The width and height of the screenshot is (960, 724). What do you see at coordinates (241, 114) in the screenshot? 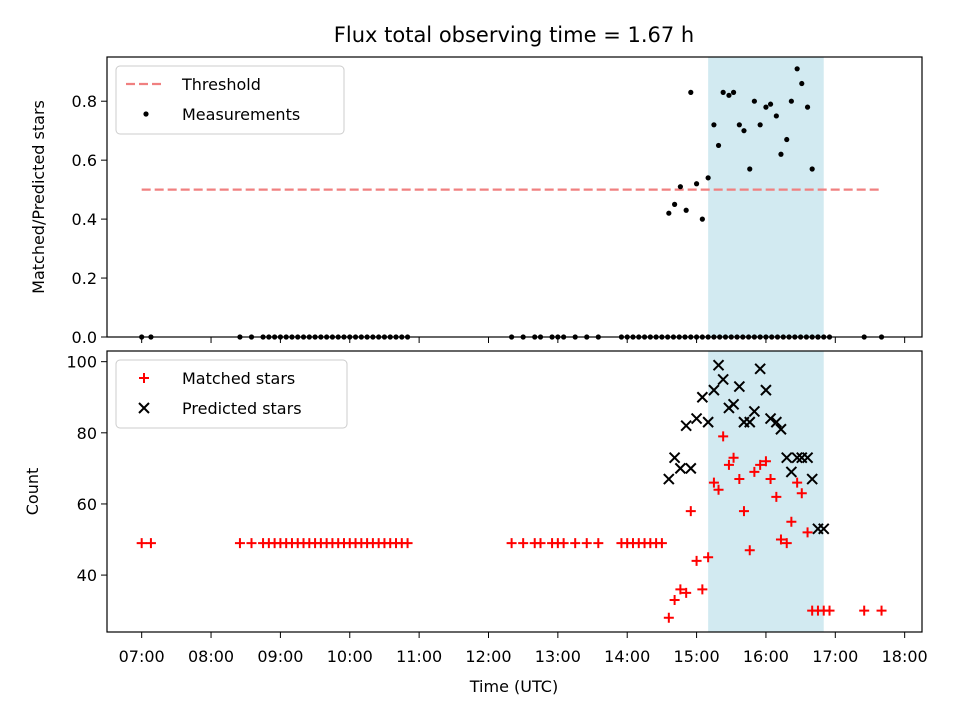
I see `legend-label: Measurements` at bounding box center [241, 114].